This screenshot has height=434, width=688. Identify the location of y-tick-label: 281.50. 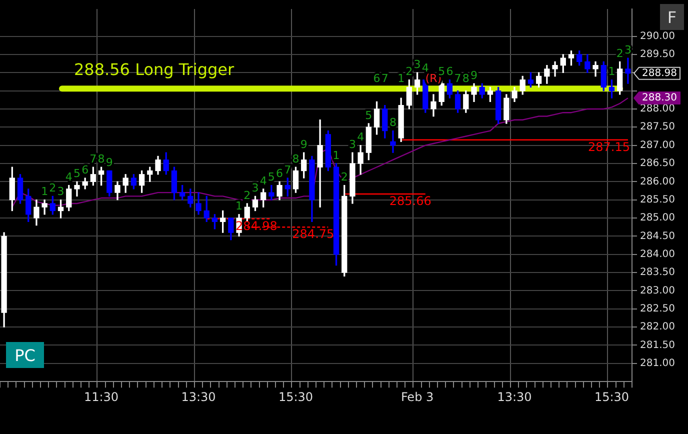
(657, 345).